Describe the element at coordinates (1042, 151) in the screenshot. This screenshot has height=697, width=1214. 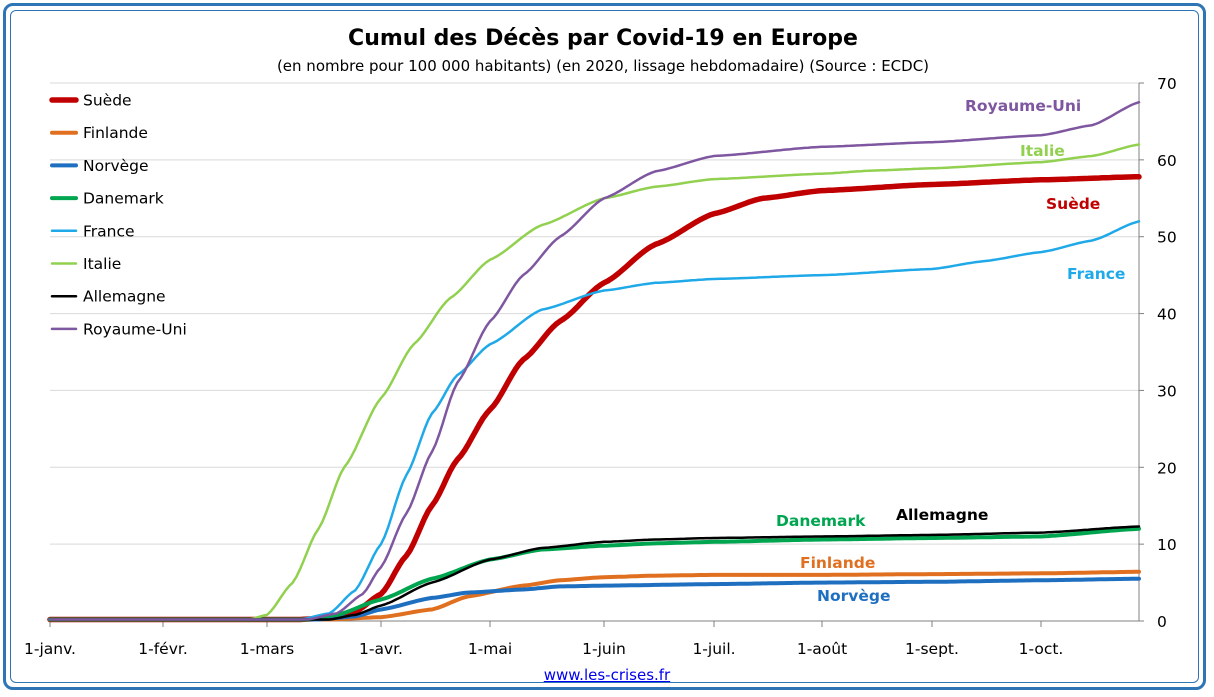
I see `annotation-Italie: Italie` at that location.